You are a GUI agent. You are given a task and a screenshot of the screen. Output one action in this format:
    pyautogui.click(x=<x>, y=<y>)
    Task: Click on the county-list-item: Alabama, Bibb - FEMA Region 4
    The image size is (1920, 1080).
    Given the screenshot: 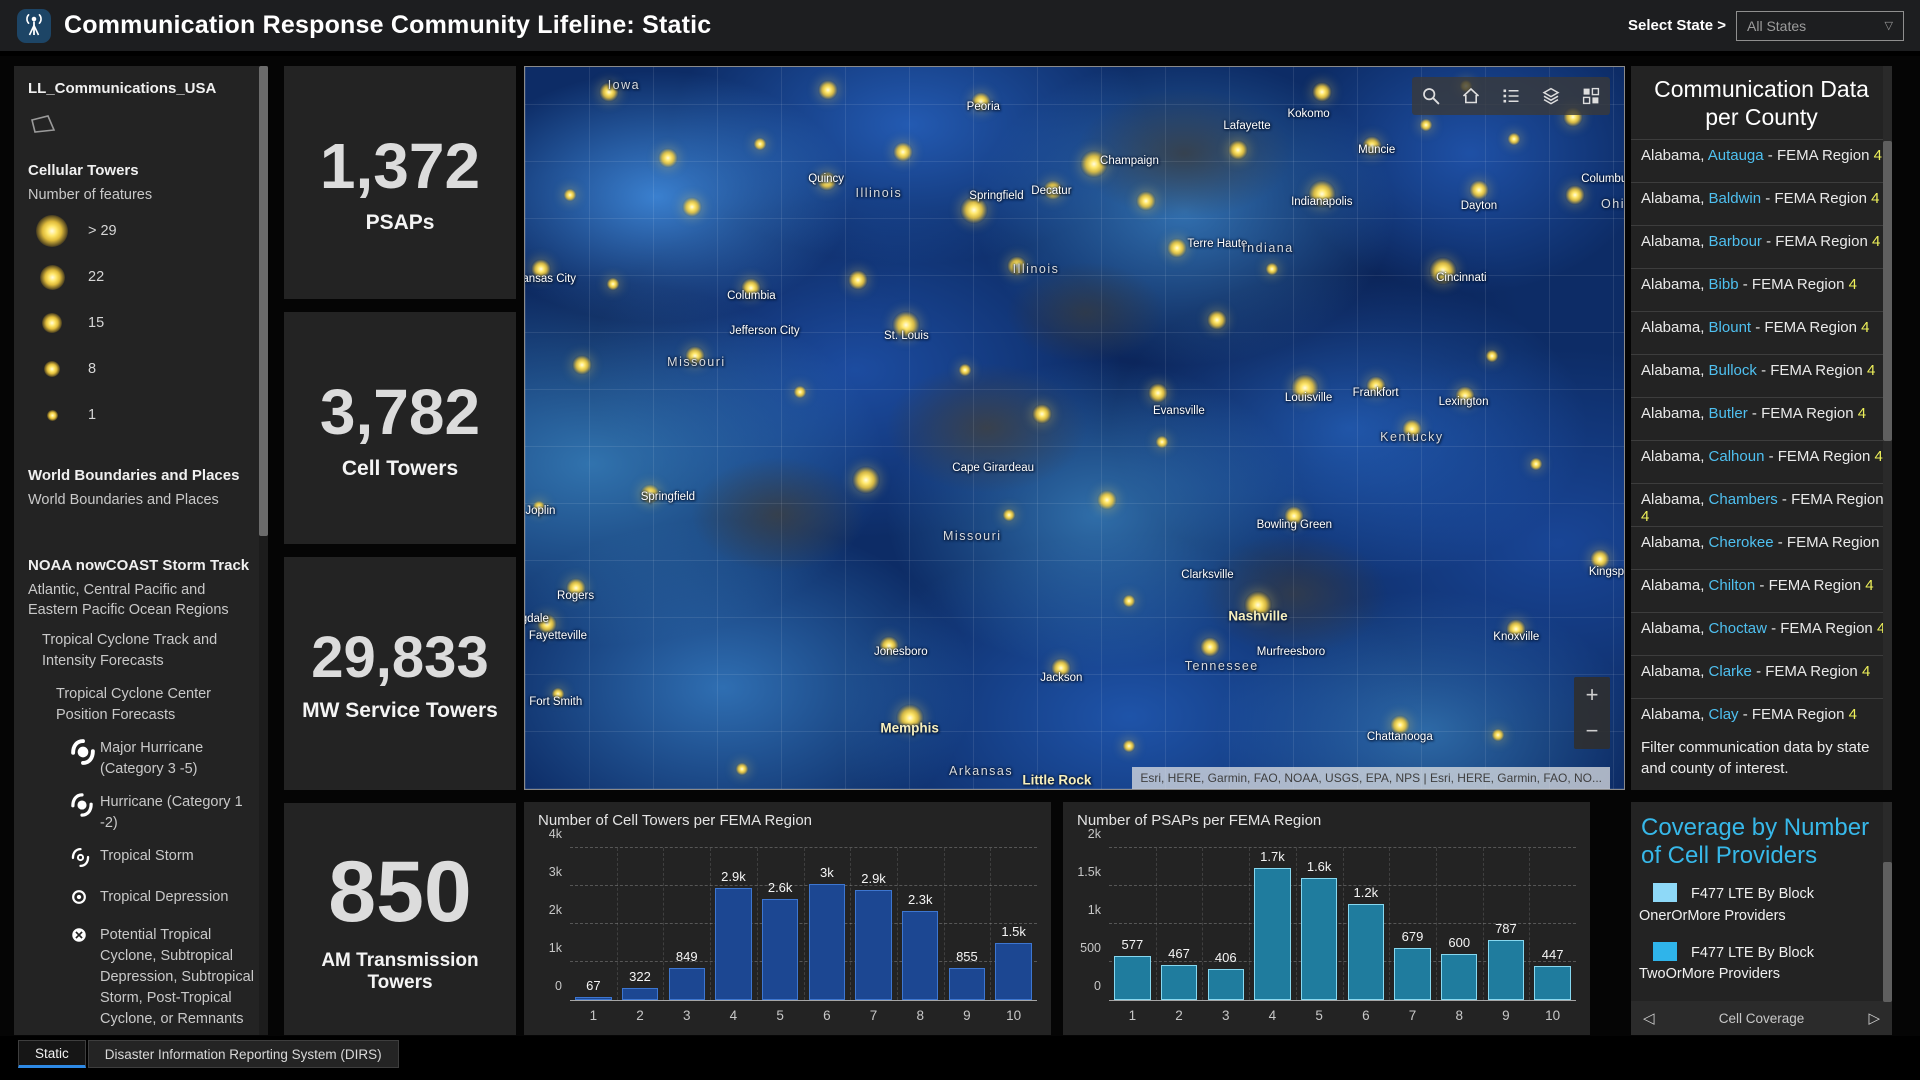 What is the action you would take?
    pyautogui.click(x=1761, y=289)
    